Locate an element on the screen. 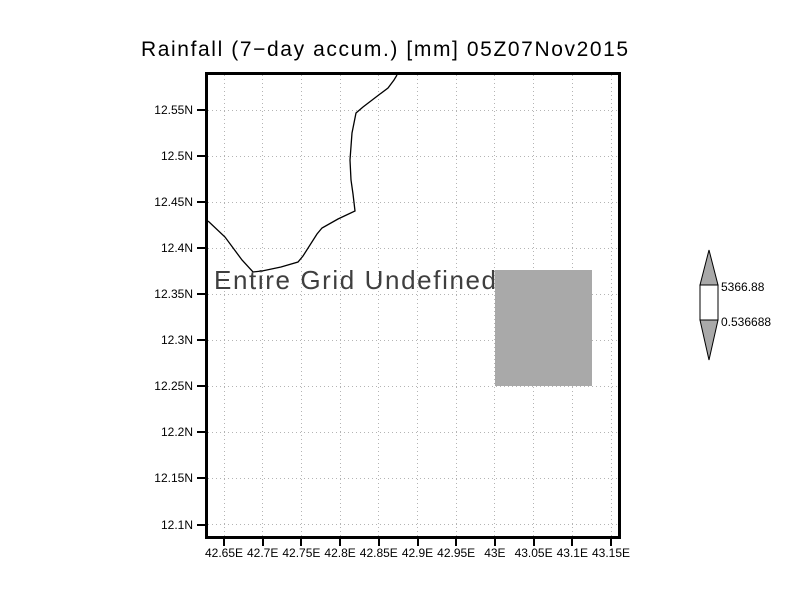 The width and height of the screenshot is (792, 612). x-tick-label: 42.8E is located at coordinates (340, 553).